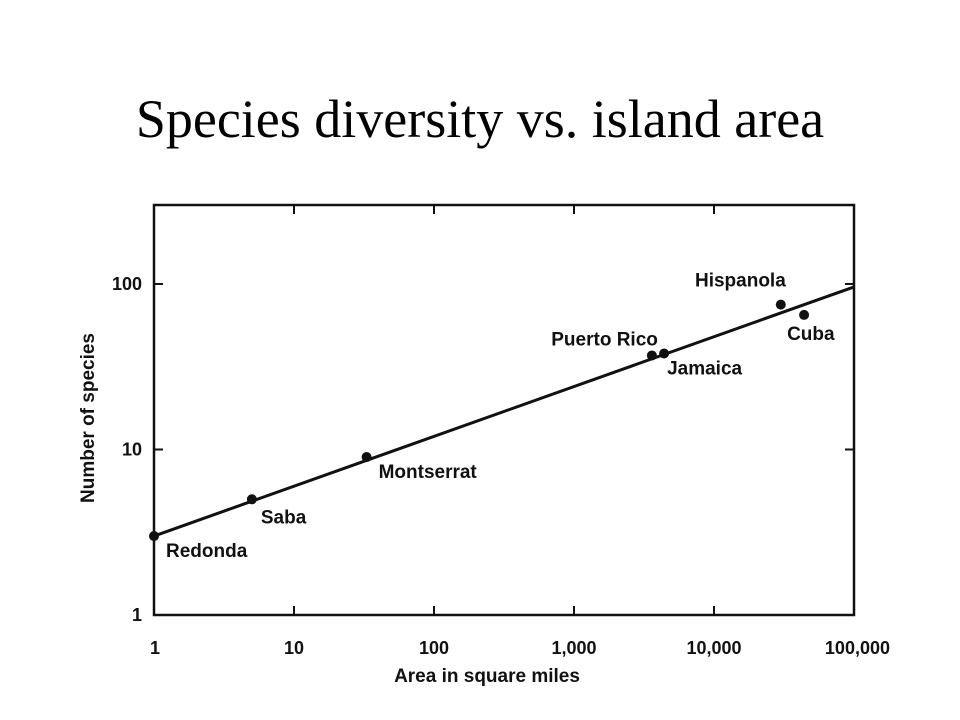  Describe the element at coordinates (573, 648) in the screenshot. I see `x-tick-label: 1,000` at that location.